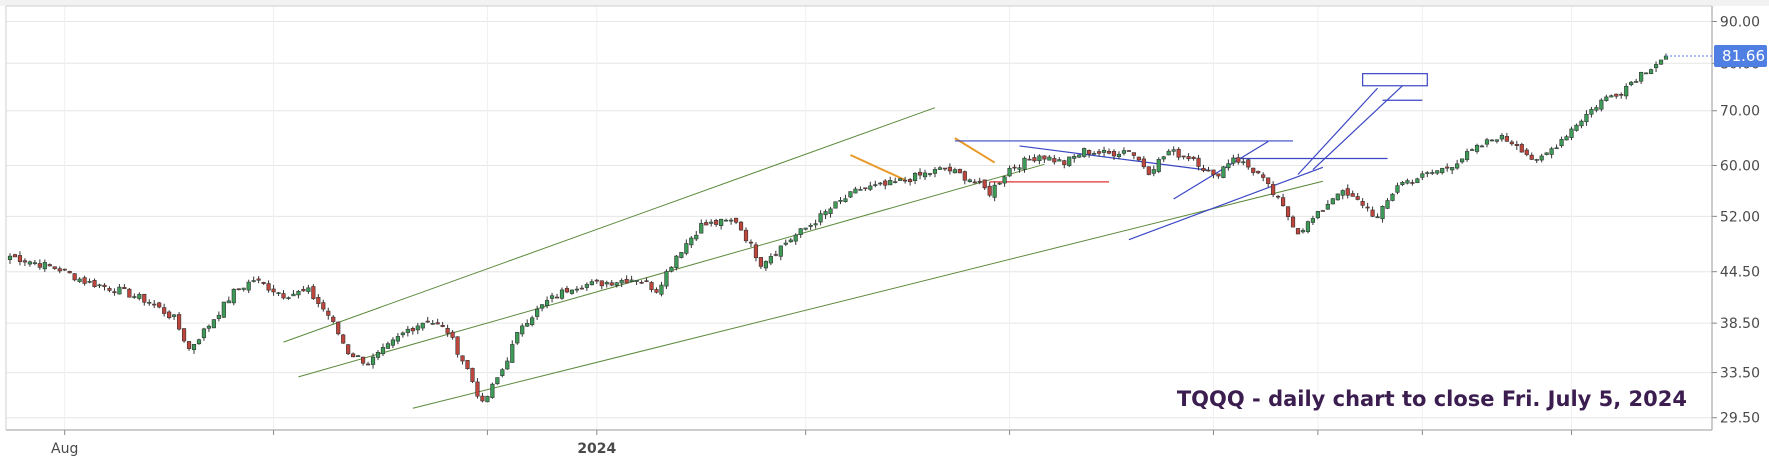  Describe the element at coordinates (1740, 273) in the screenshot. I see `y-tick-label: 44.50` at that location.